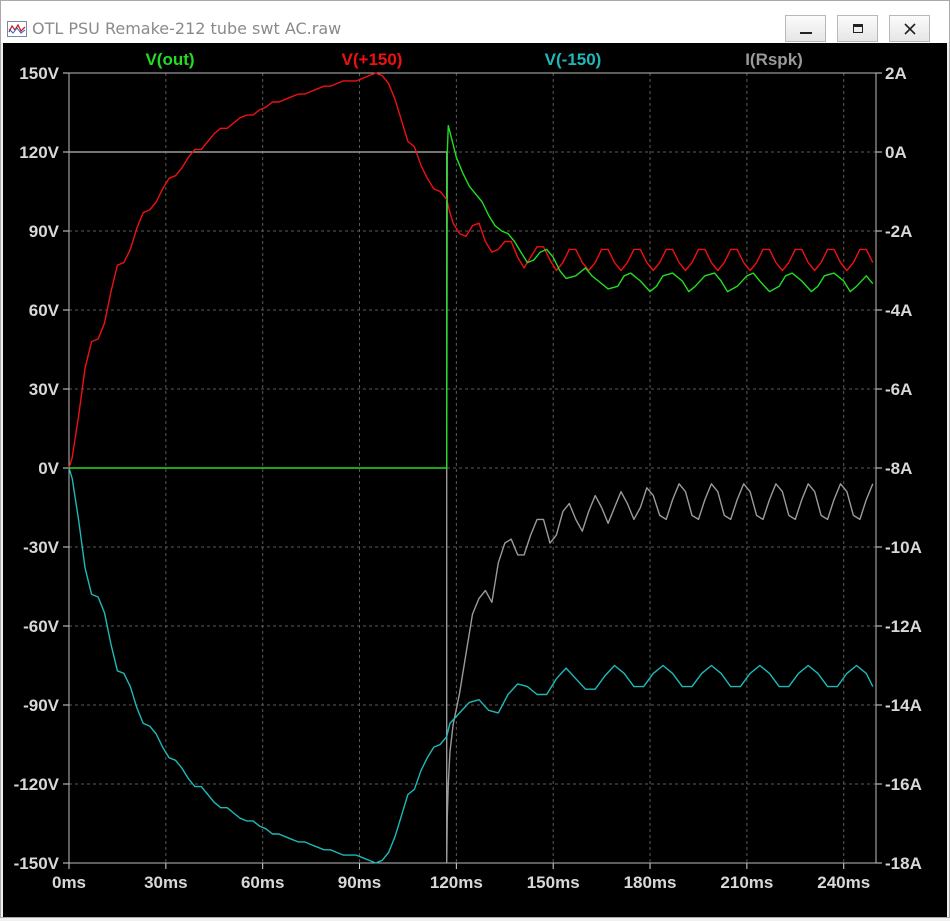  I want to click on x-tick-label: 180ms, so click(650, 882).